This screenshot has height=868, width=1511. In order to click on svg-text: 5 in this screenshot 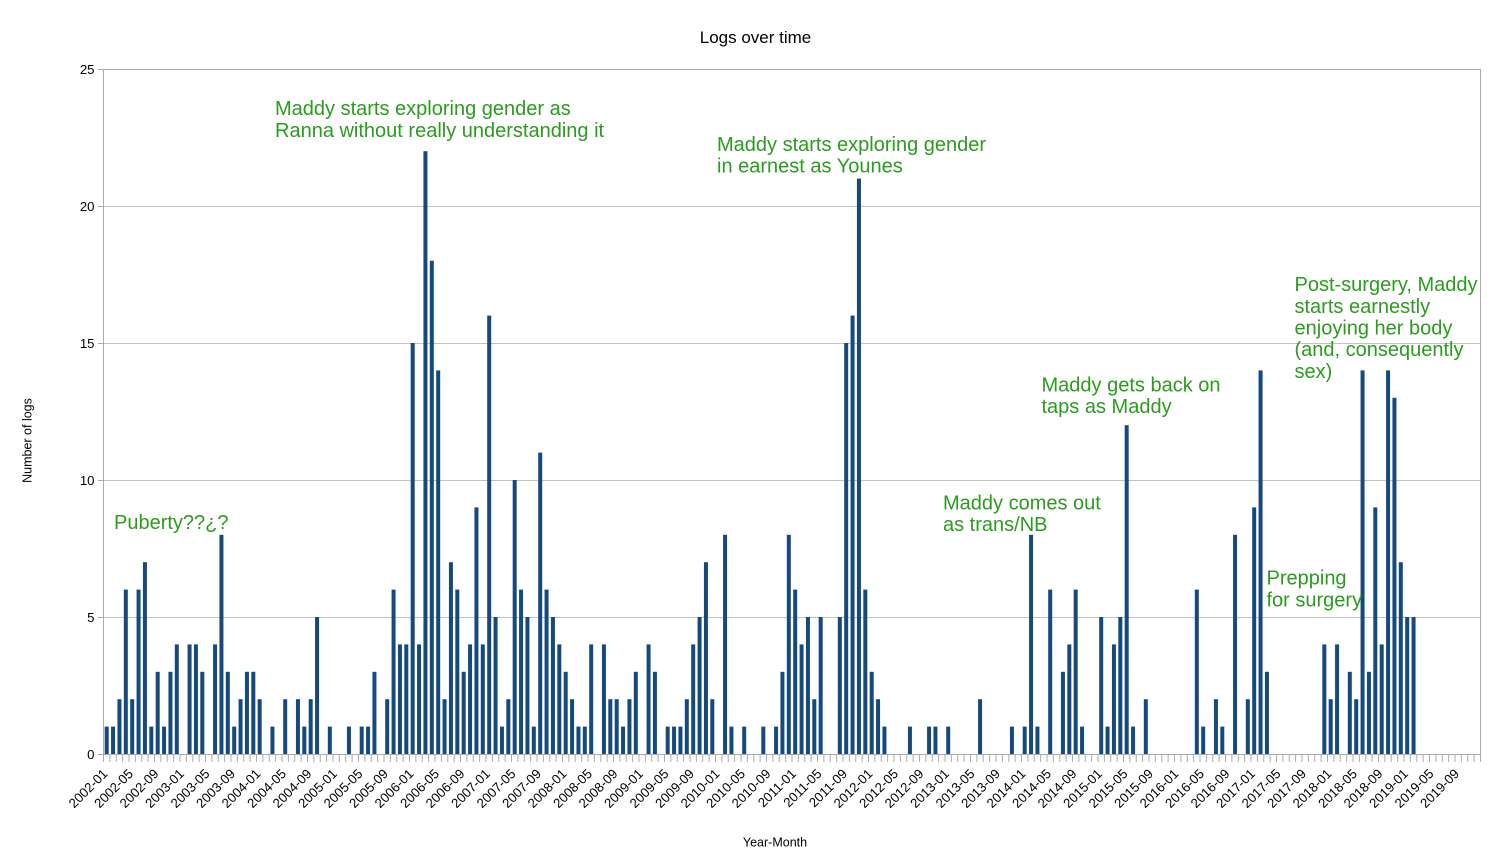, I will do `click(90, 617)`.